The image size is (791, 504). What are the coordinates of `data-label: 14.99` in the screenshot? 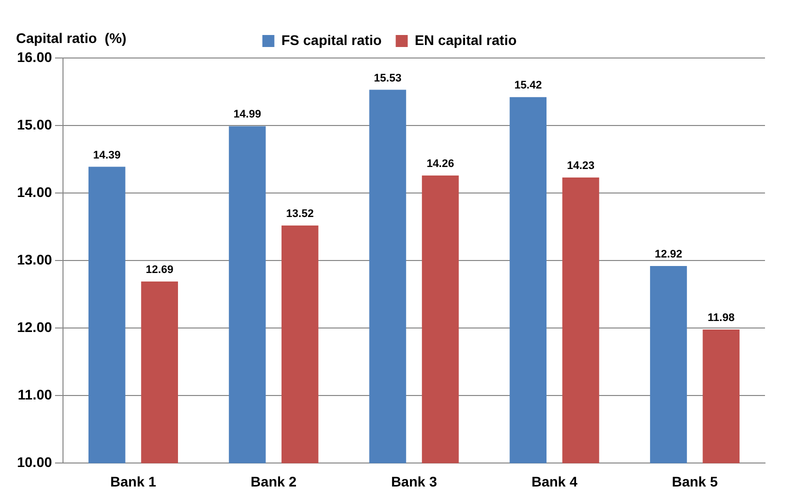 It's located at (248, 114).